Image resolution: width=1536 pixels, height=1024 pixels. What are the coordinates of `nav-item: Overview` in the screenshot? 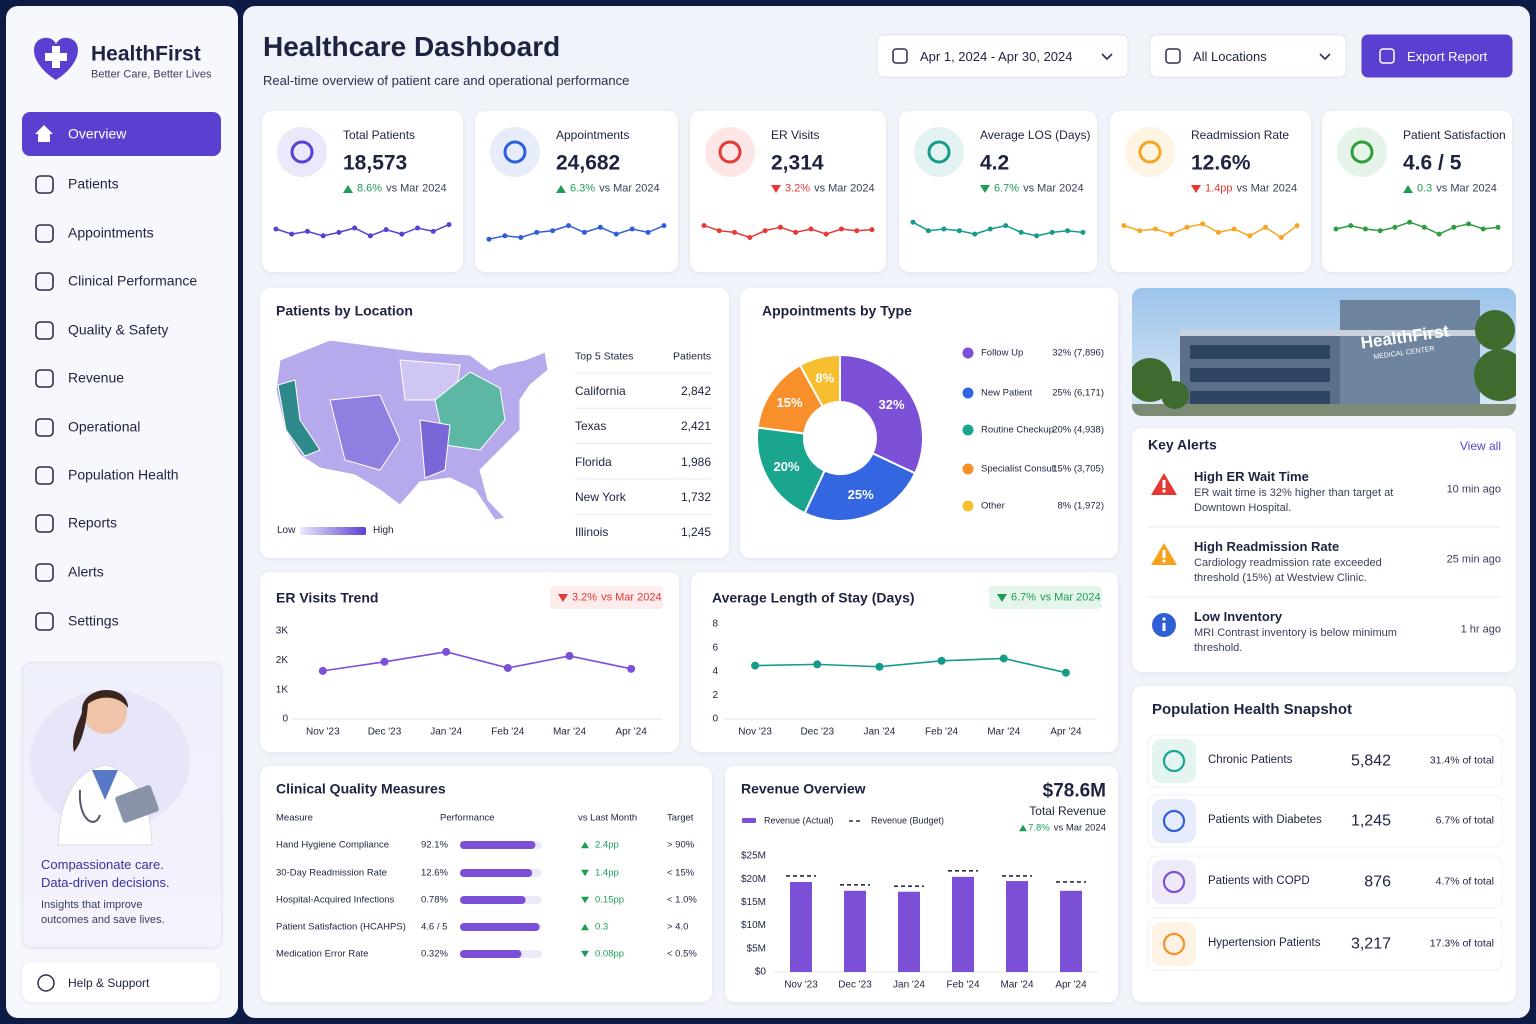 It's located at (97, 133).